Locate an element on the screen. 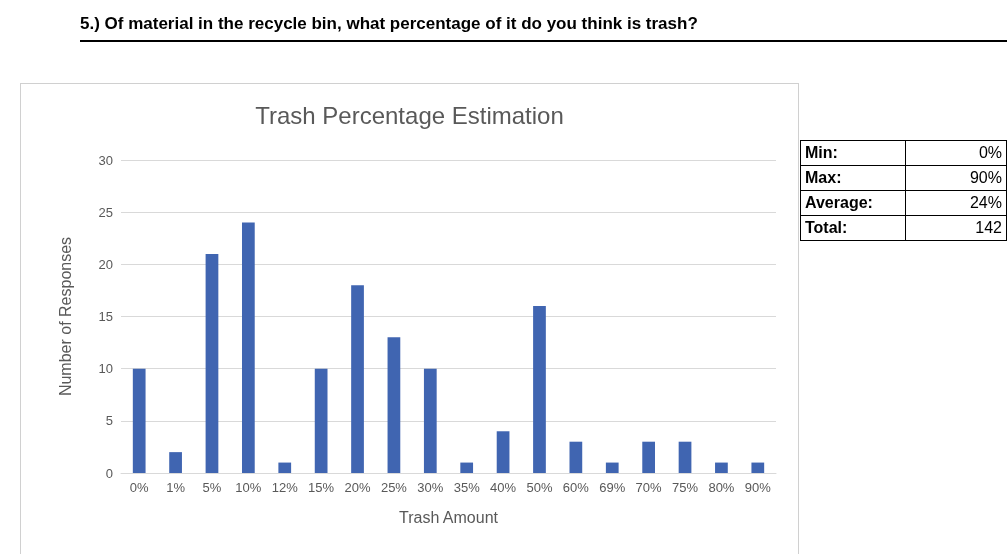 The height and width of the screenshot is (554, 1007). x-tick-label: 12% is located at coordinates (285, 487).